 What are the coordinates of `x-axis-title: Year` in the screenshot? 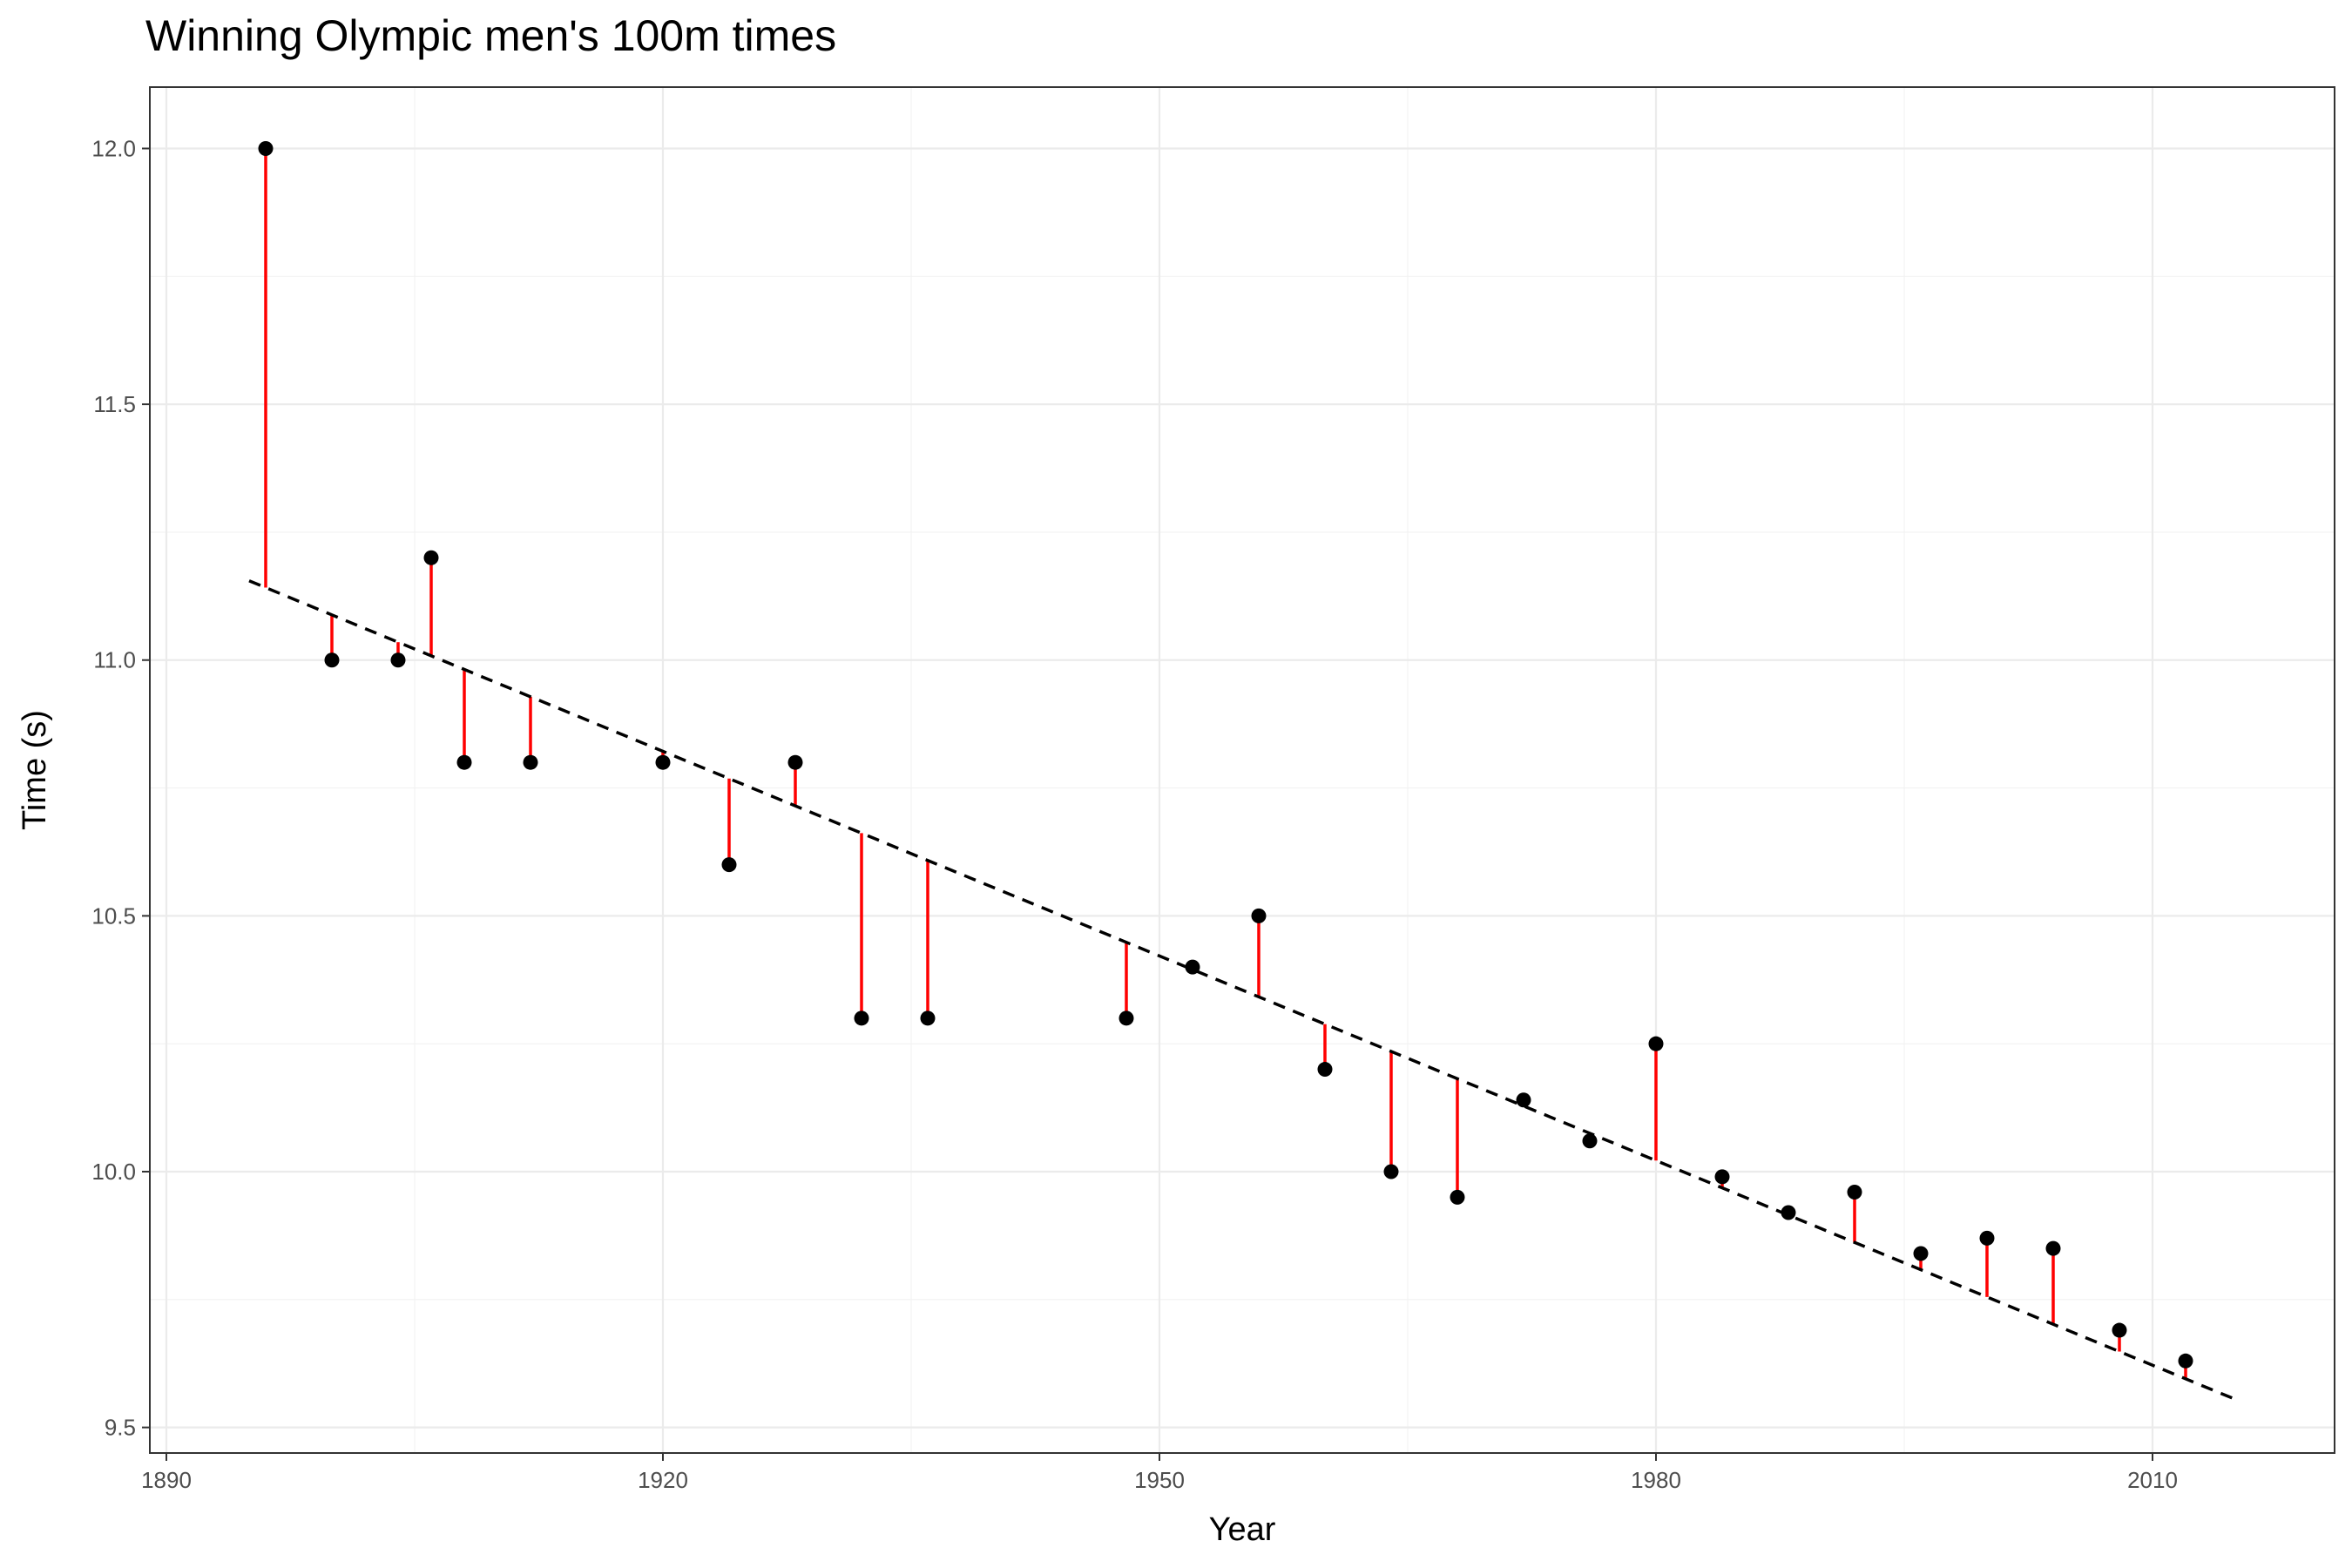 It's located at (1242, 1529).